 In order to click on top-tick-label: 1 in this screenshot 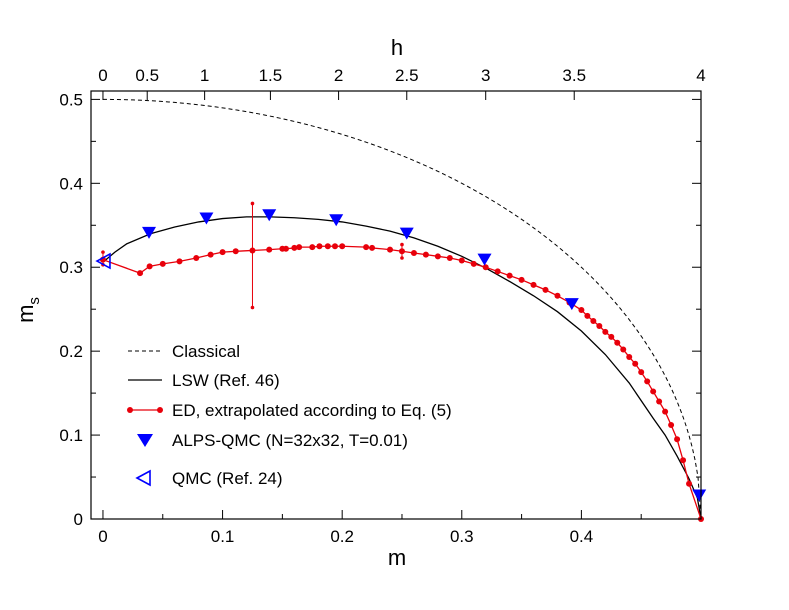, I will do `click(204, 75)`.